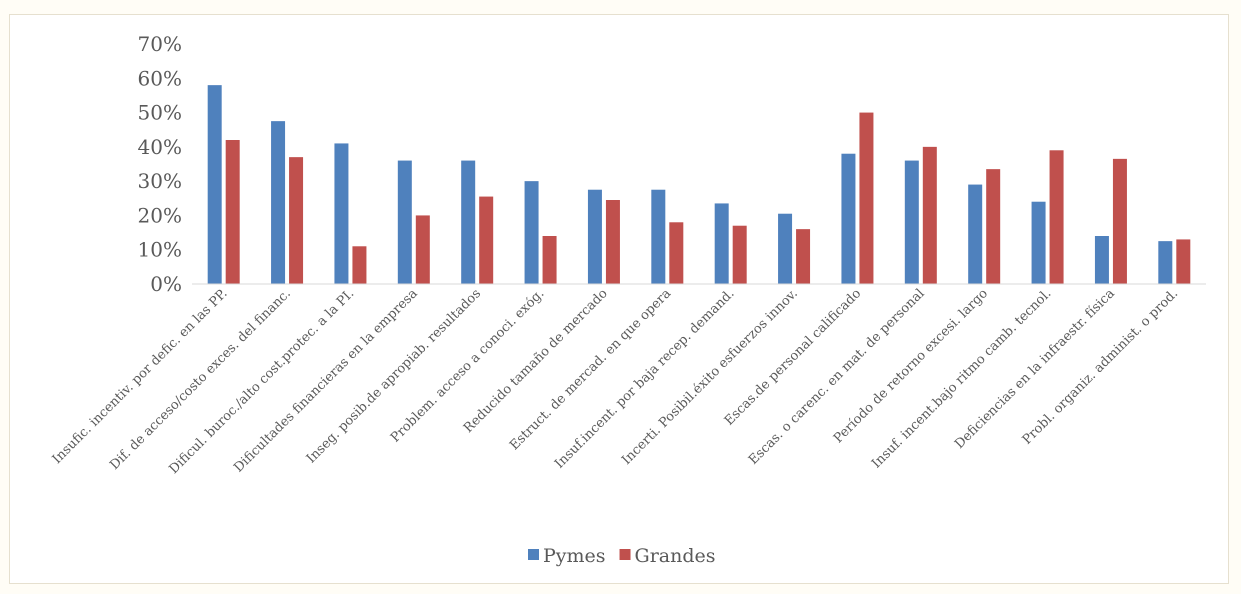 This screenshot has height=594, width=1241. What do you see at coordinates (160, 164) in the screenshot?
I see `y-axis: 0% 10% 20% 30% 40% 50% 60% 70%` at bounding box center [160, 164].